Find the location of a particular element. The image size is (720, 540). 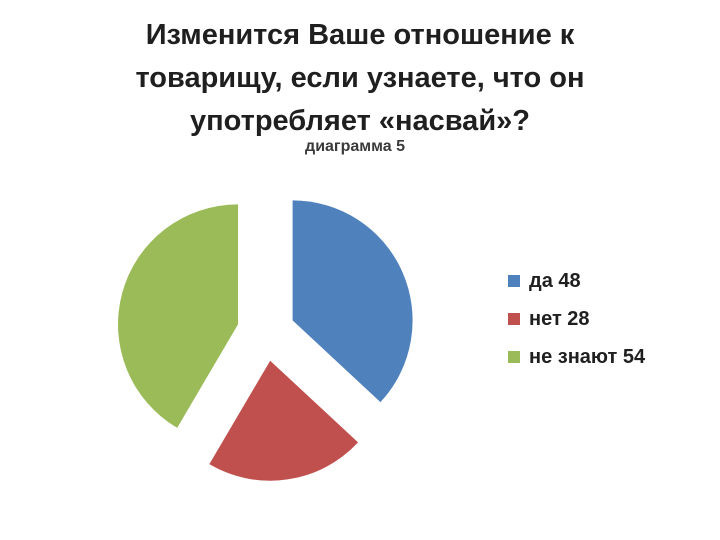

chart-legend: да 48 нет 28 не знают 54 is located at coordinates (576, 319).